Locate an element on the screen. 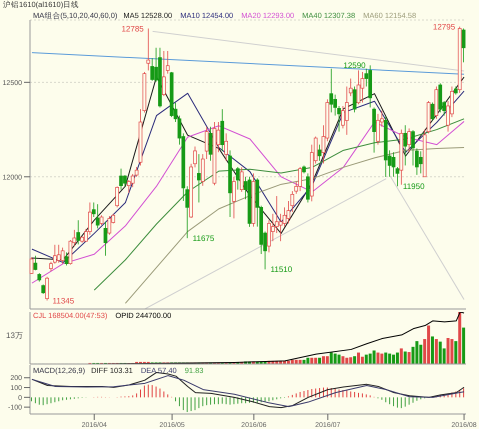 This screenshot has height=429, width=479. annotation: 11675 is located at coordinates (203, 239).